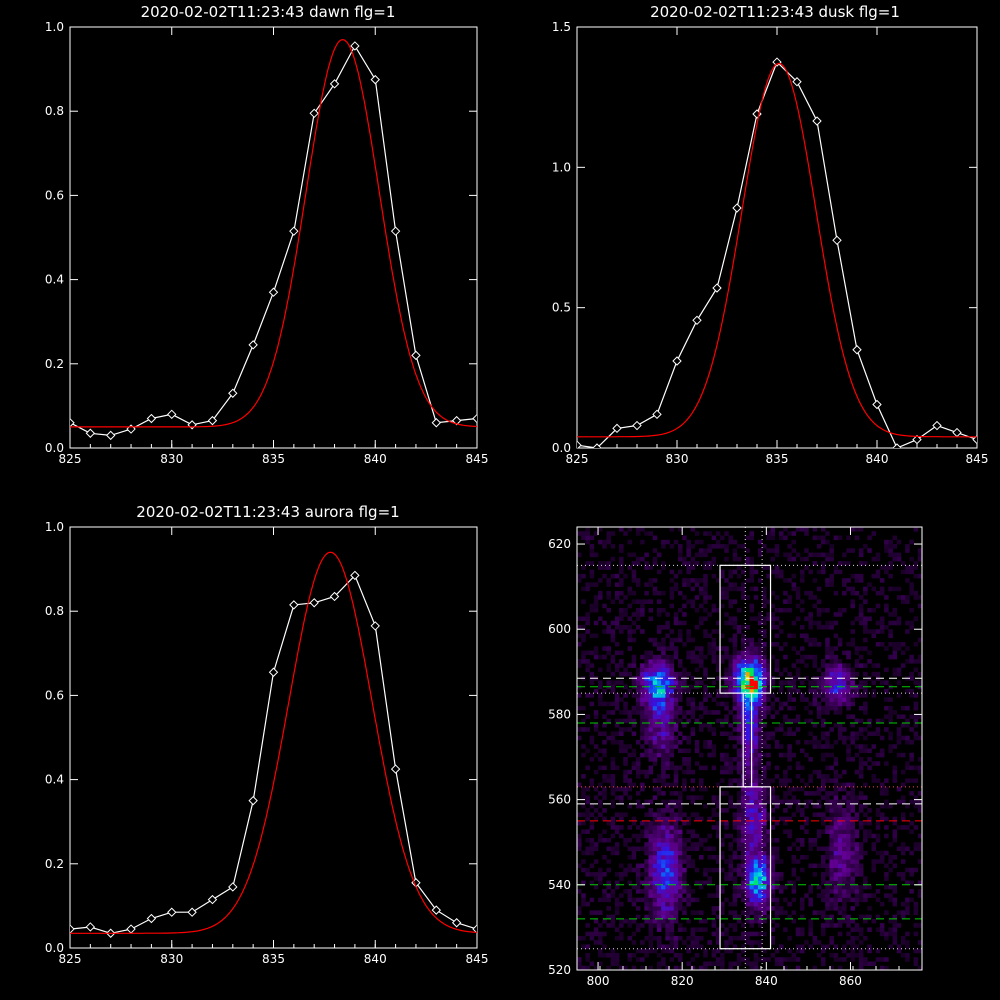 This screenshot has height=1000, width=1000. Describe the element at coordinates (436, 910) in the screenshot. I see `aurora-data-point` at that location.